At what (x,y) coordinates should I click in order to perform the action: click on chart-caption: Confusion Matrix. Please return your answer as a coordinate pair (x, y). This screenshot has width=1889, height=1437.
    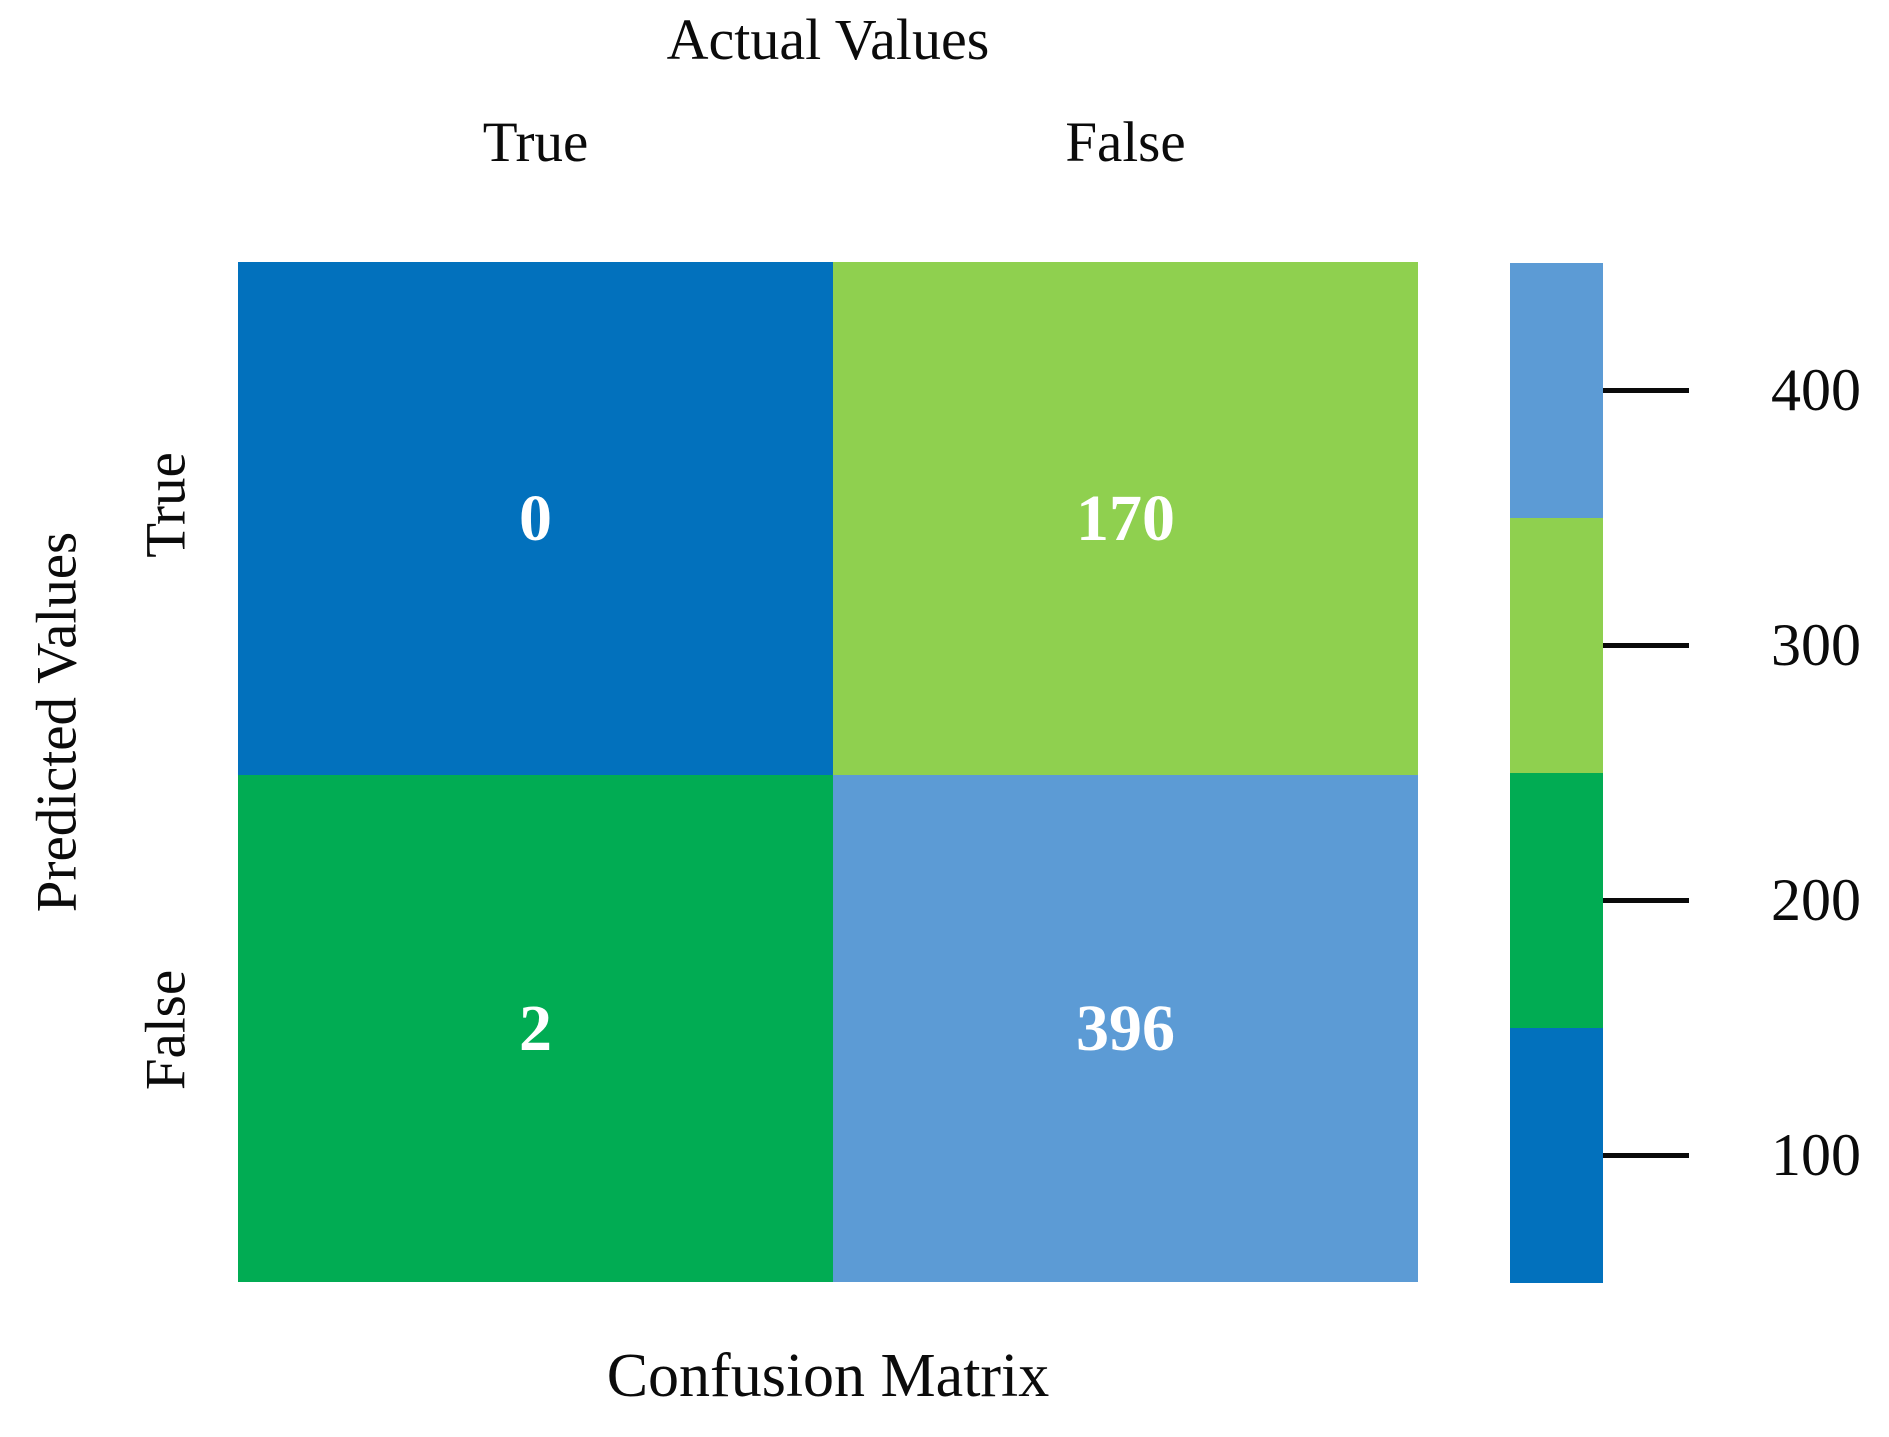
    Looking at the image, I should click on (828, 1376).